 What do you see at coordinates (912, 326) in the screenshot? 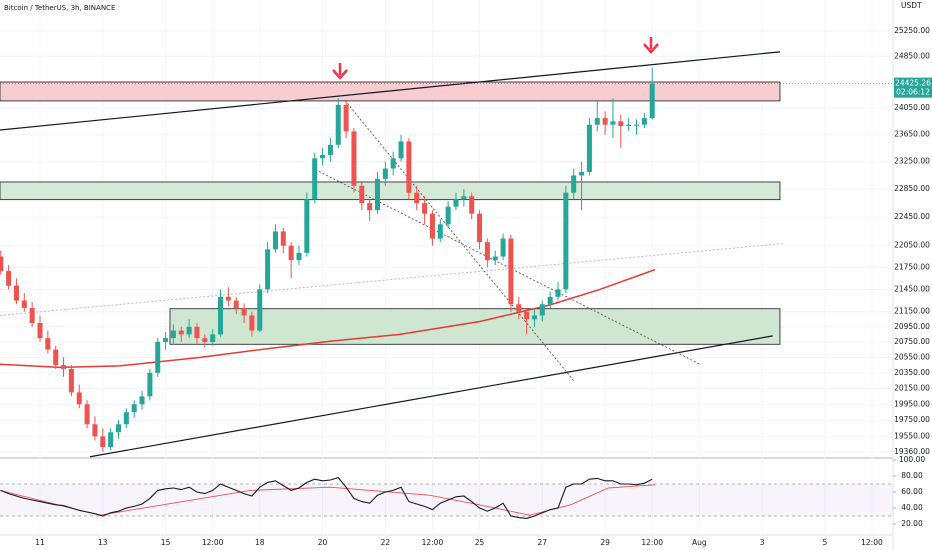
I see `y-tick-label: 20950.00` at bounding box center [912, 326].